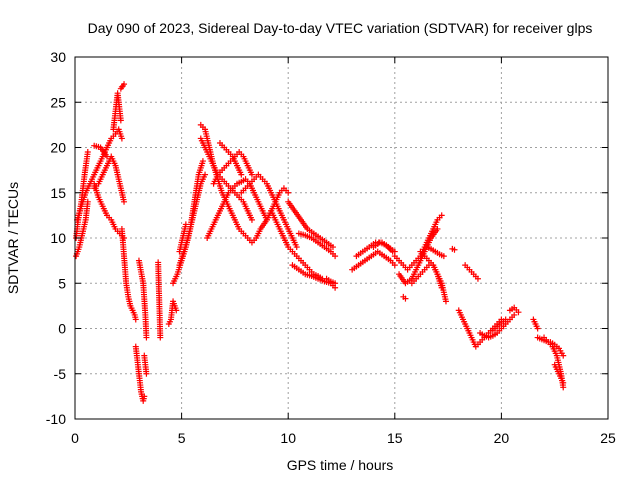 Image resolution: width=640 pixels, height=480 pixels. Describe the element at coordinates (395, 438) in the screenshot. I see `x-tick-label: 15` at that location.